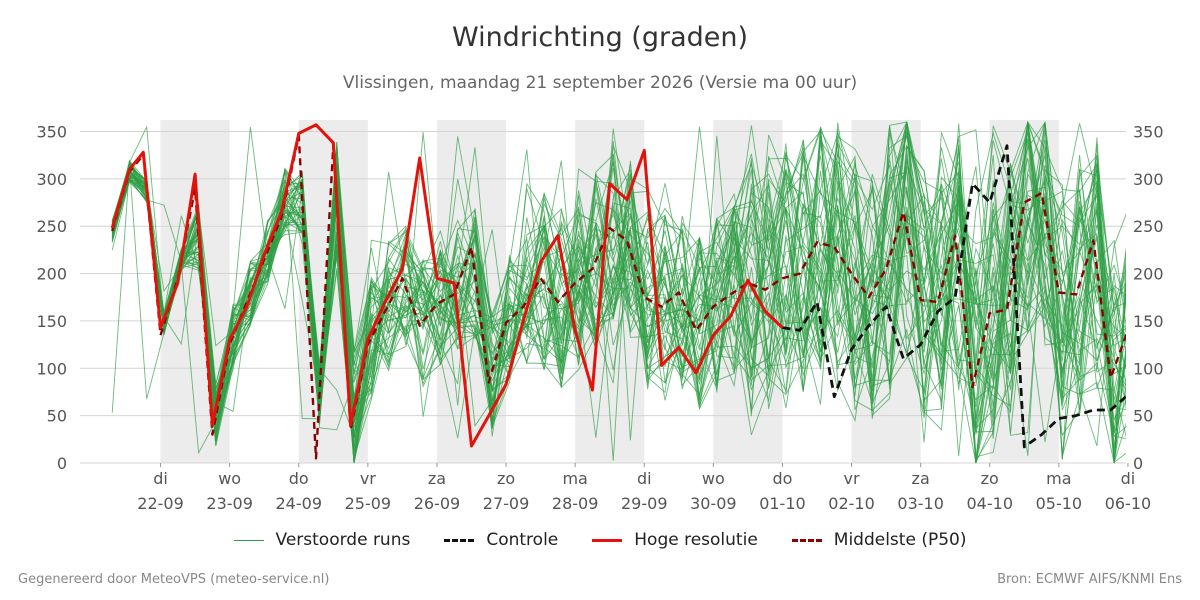 This screenshot has width=1200, height=600. What do you see at coordinates (1089, 579) in the screenshot?
I see `footer-source: Bron: ECMWF AIFS/KNMI Ens` at bounding box center [1089, 579].